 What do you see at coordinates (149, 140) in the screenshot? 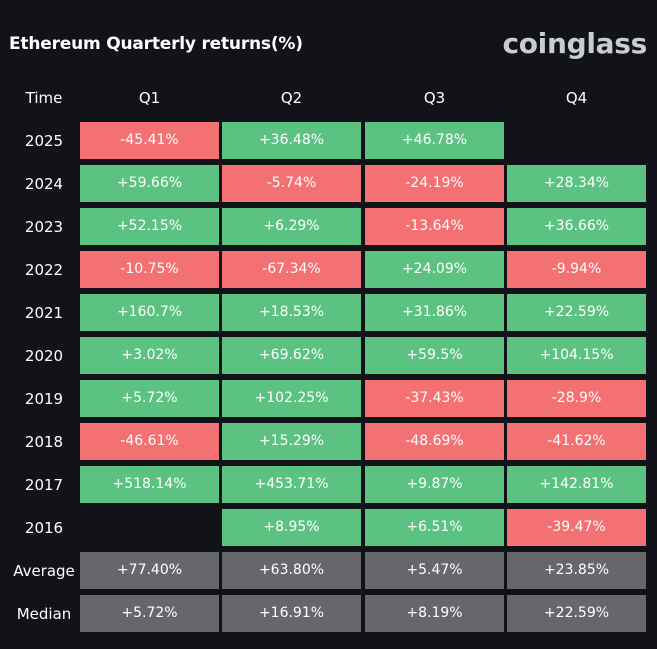
I see `return-cell: -45.41%` at bounding box center [149, 140].